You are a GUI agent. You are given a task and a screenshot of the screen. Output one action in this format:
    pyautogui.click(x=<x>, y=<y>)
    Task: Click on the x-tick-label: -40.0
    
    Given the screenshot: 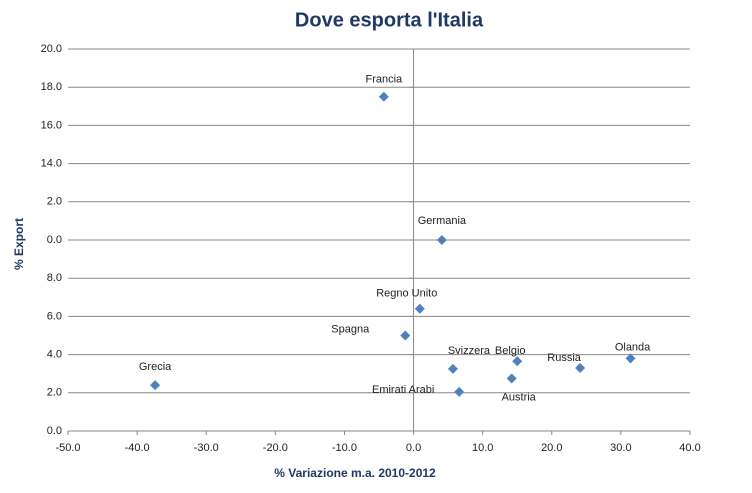 What is the action you would take?
    pyautogui.click(x=137, y=448)
    